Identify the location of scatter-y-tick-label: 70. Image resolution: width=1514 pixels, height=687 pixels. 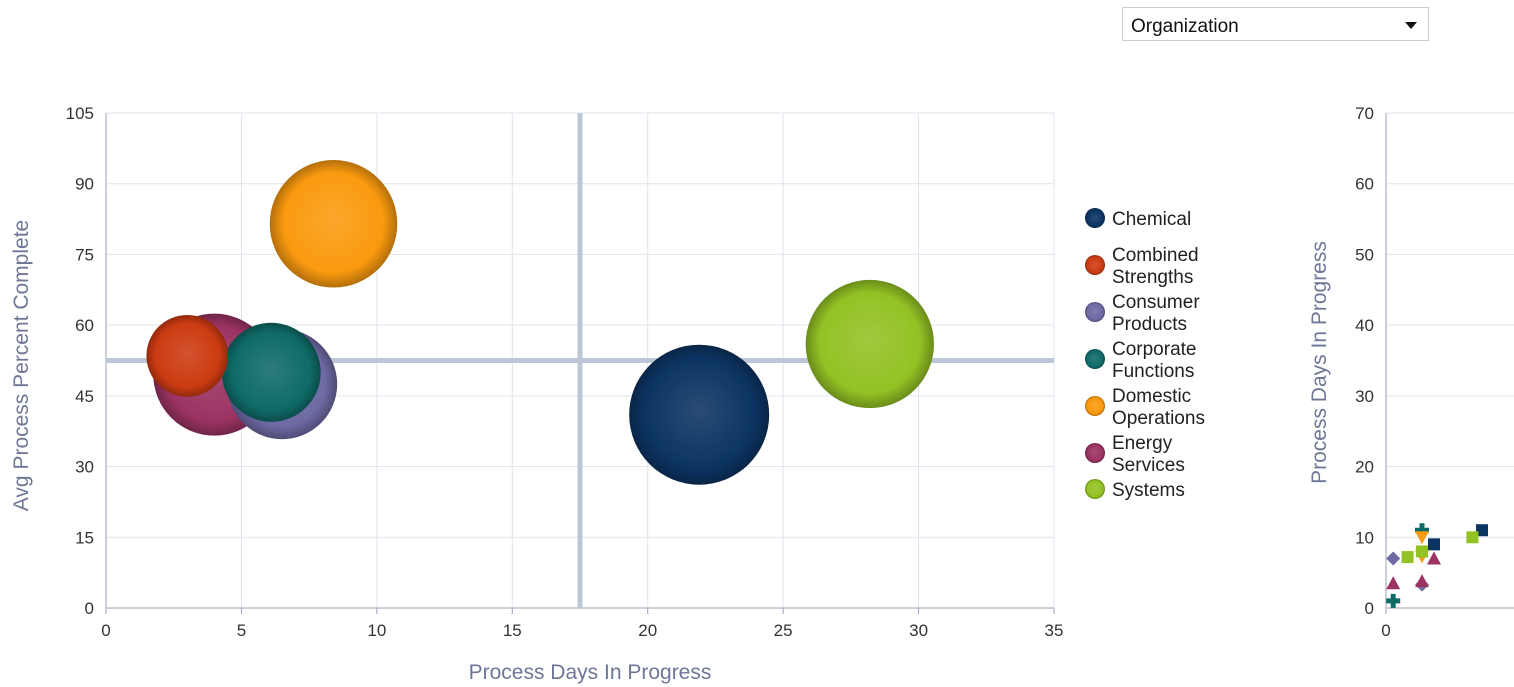
(1364, 113).